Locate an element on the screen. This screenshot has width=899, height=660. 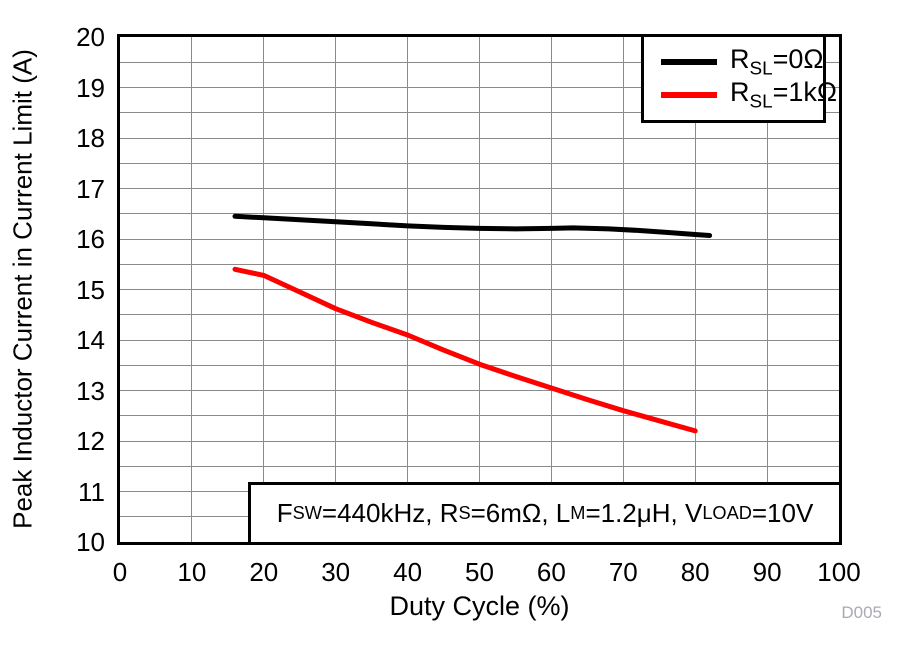
y-tick-label: 13 is located at coordinates (90, 390).